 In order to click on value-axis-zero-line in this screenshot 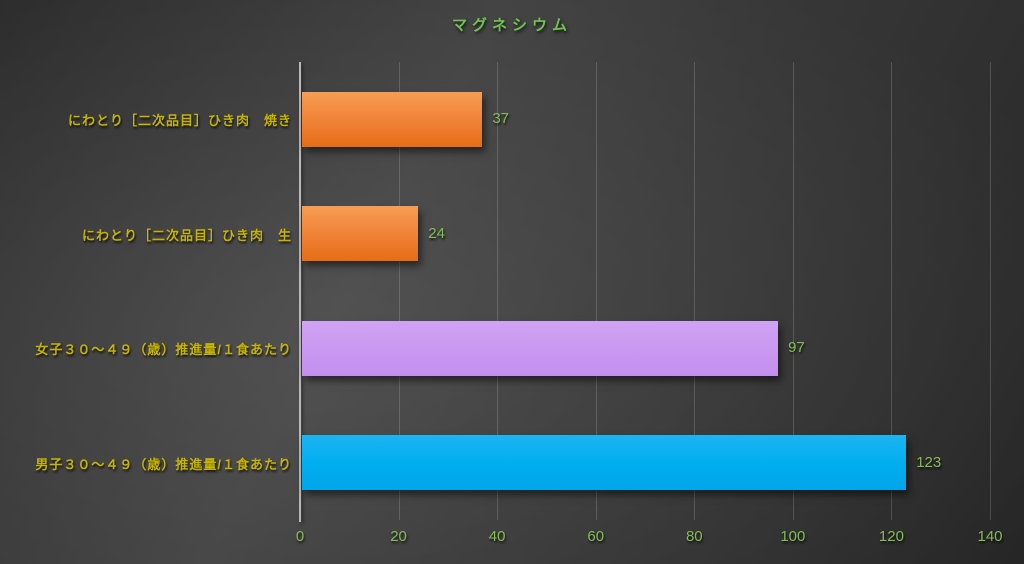, I will do `click(300, 292)`.